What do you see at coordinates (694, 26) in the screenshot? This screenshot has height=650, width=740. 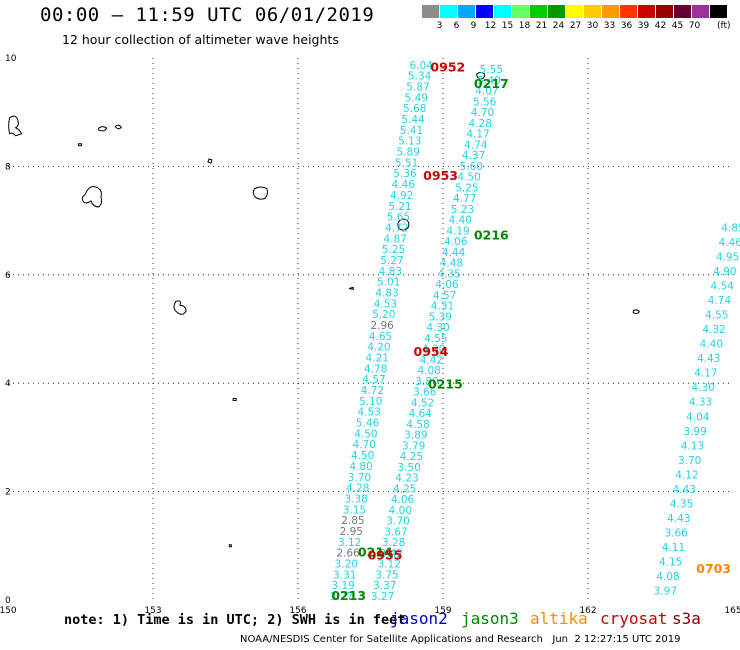 I see `legend-label: 70` at bounding box center [694, 26].